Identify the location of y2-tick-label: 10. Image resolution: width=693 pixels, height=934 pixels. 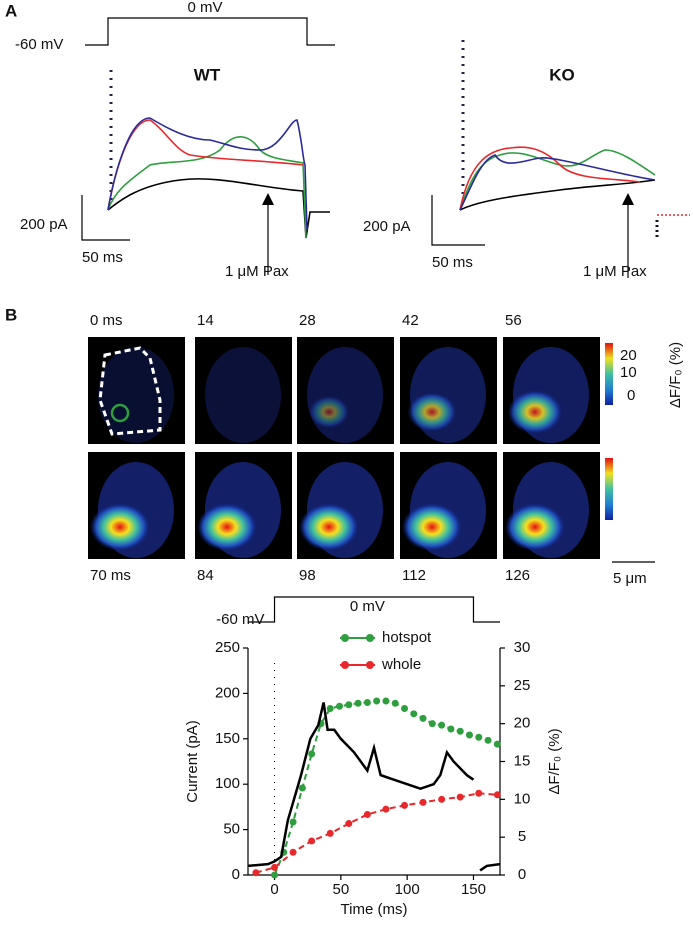
(522, 798).